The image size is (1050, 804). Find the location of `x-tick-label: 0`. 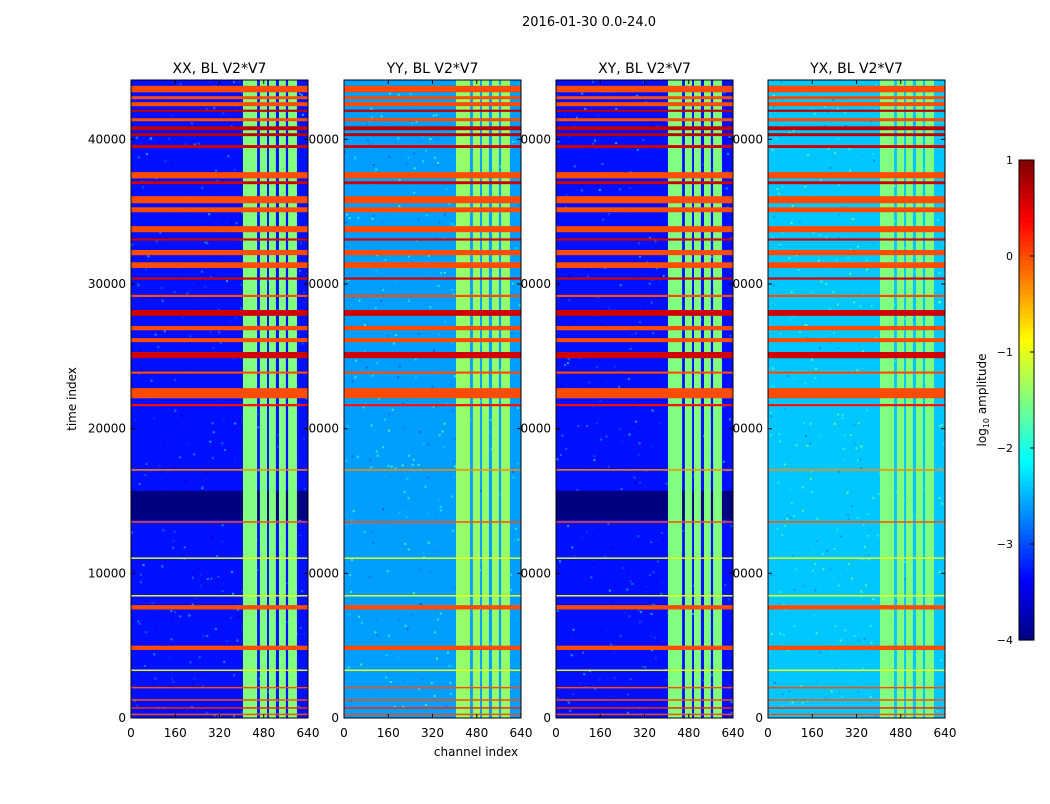

x-tick-label: 0 is located at coordinates (768, 733).